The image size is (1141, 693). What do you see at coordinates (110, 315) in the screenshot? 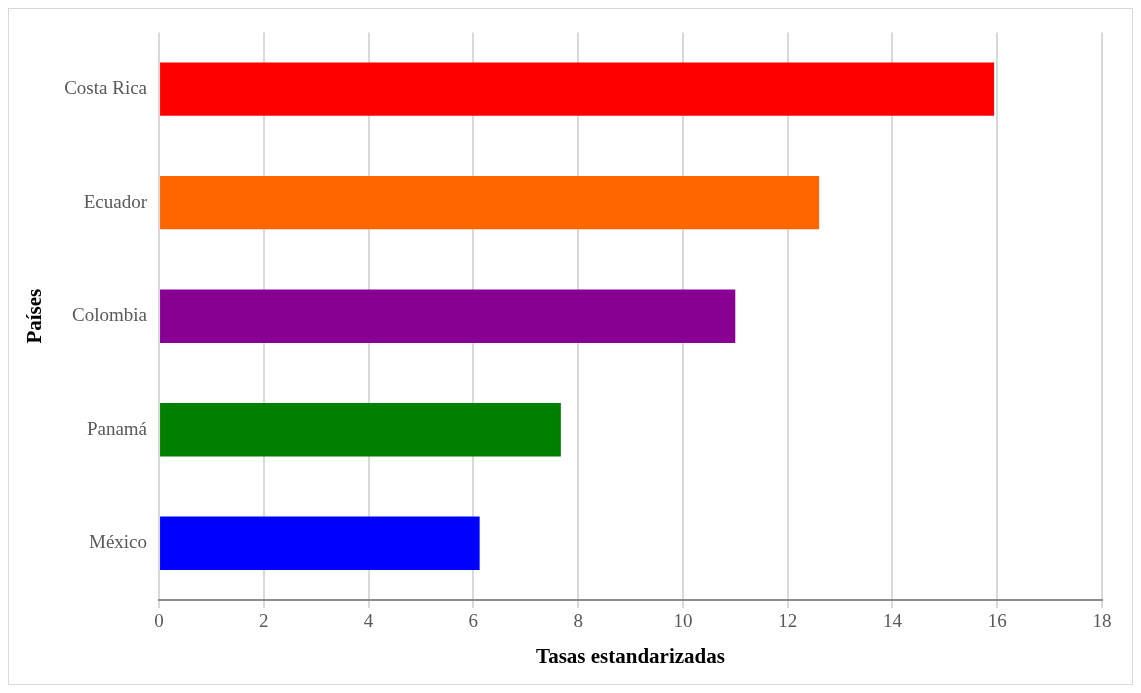
I see `y-tick-label: Colombia` at bounding box center [110, 315].